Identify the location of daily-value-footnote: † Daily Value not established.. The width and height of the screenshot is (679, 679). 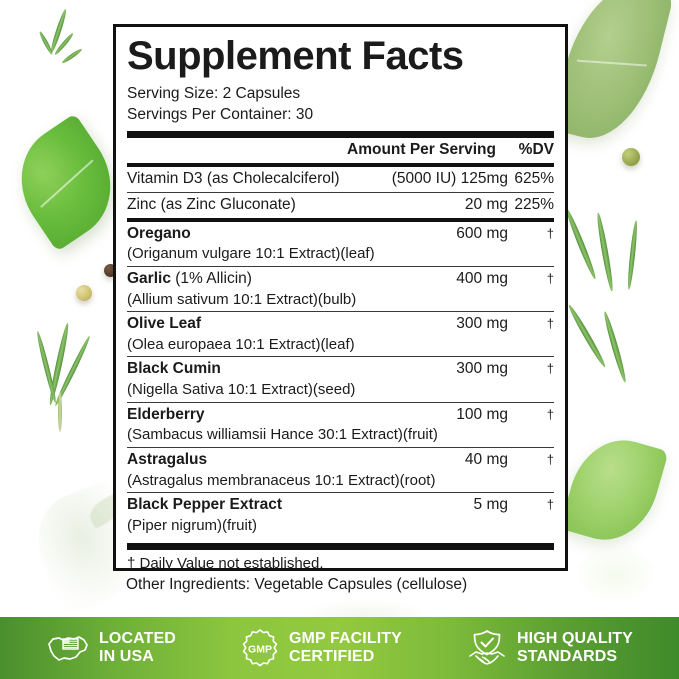
(225, 564).